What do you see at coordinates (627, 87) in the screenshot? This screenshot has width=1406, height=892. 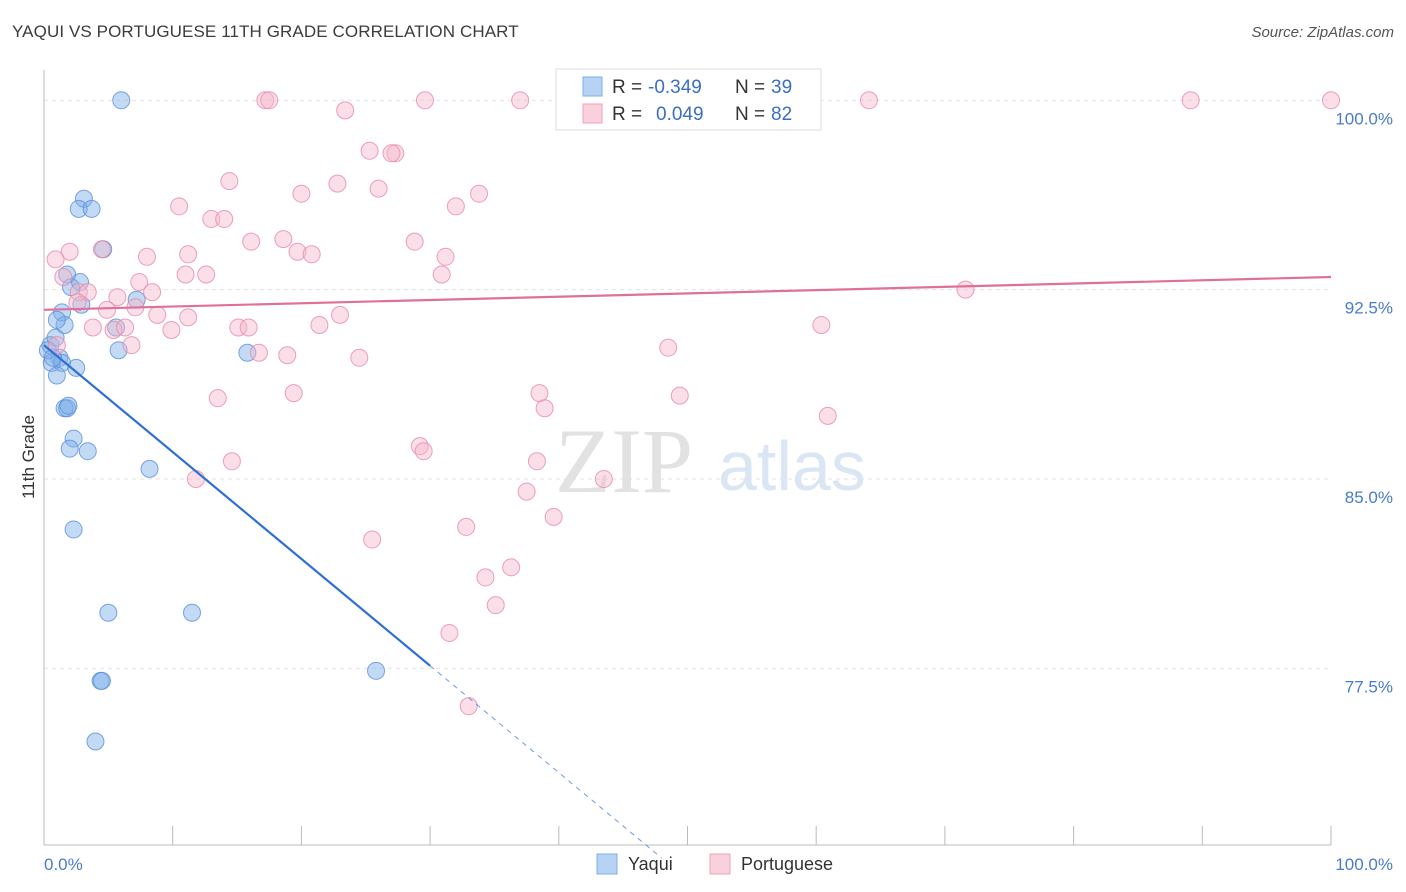 I see `legend-r-label-yaqui: R =` at bounding box center [627, 87].